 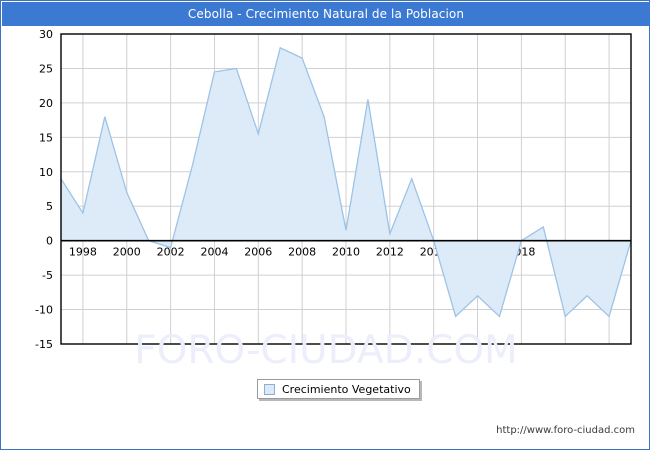 I want to click on legend-swatch-icon, so click(x=269, y=389).